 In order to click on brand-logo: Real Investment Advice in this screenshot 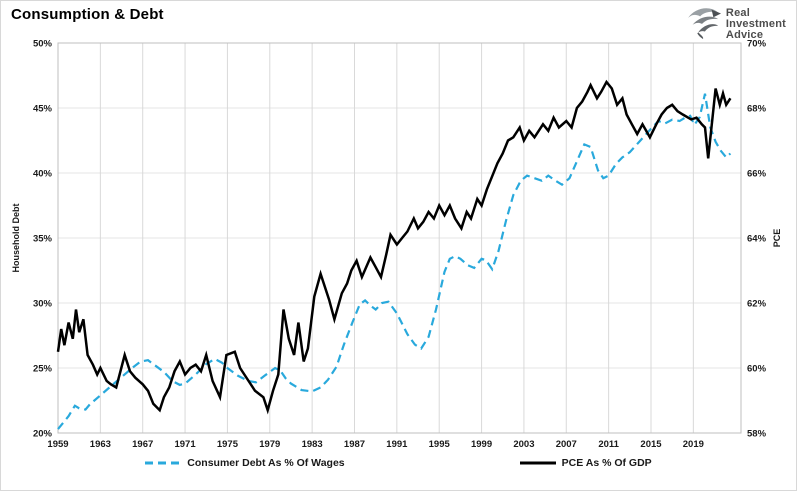, I will do `click(735, 24)`.